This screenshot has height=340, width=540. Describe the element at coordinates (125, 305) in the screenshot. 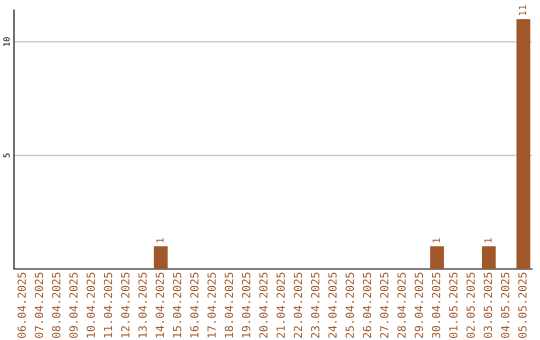

I see `x-tick-label: 12.04.2025` at that location.